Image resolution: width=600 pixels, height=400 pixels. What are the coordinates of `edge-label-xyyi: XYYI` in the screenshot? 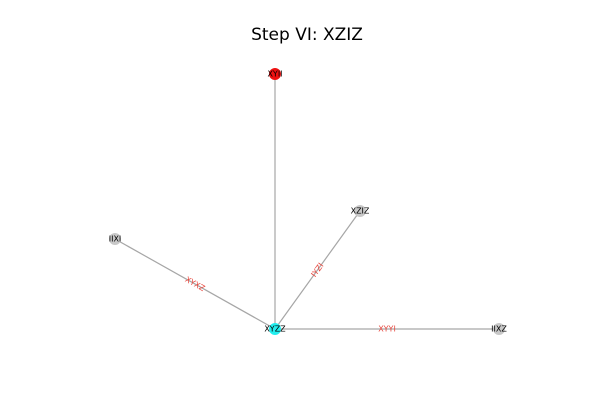 It's located at (387, 329).